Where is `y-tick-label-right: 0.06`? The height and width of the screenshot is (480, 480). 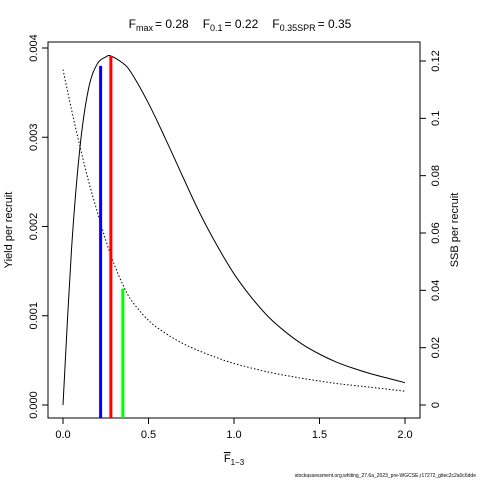
y-tick-label-right: 0.06 is located at coordinates (436, 232).